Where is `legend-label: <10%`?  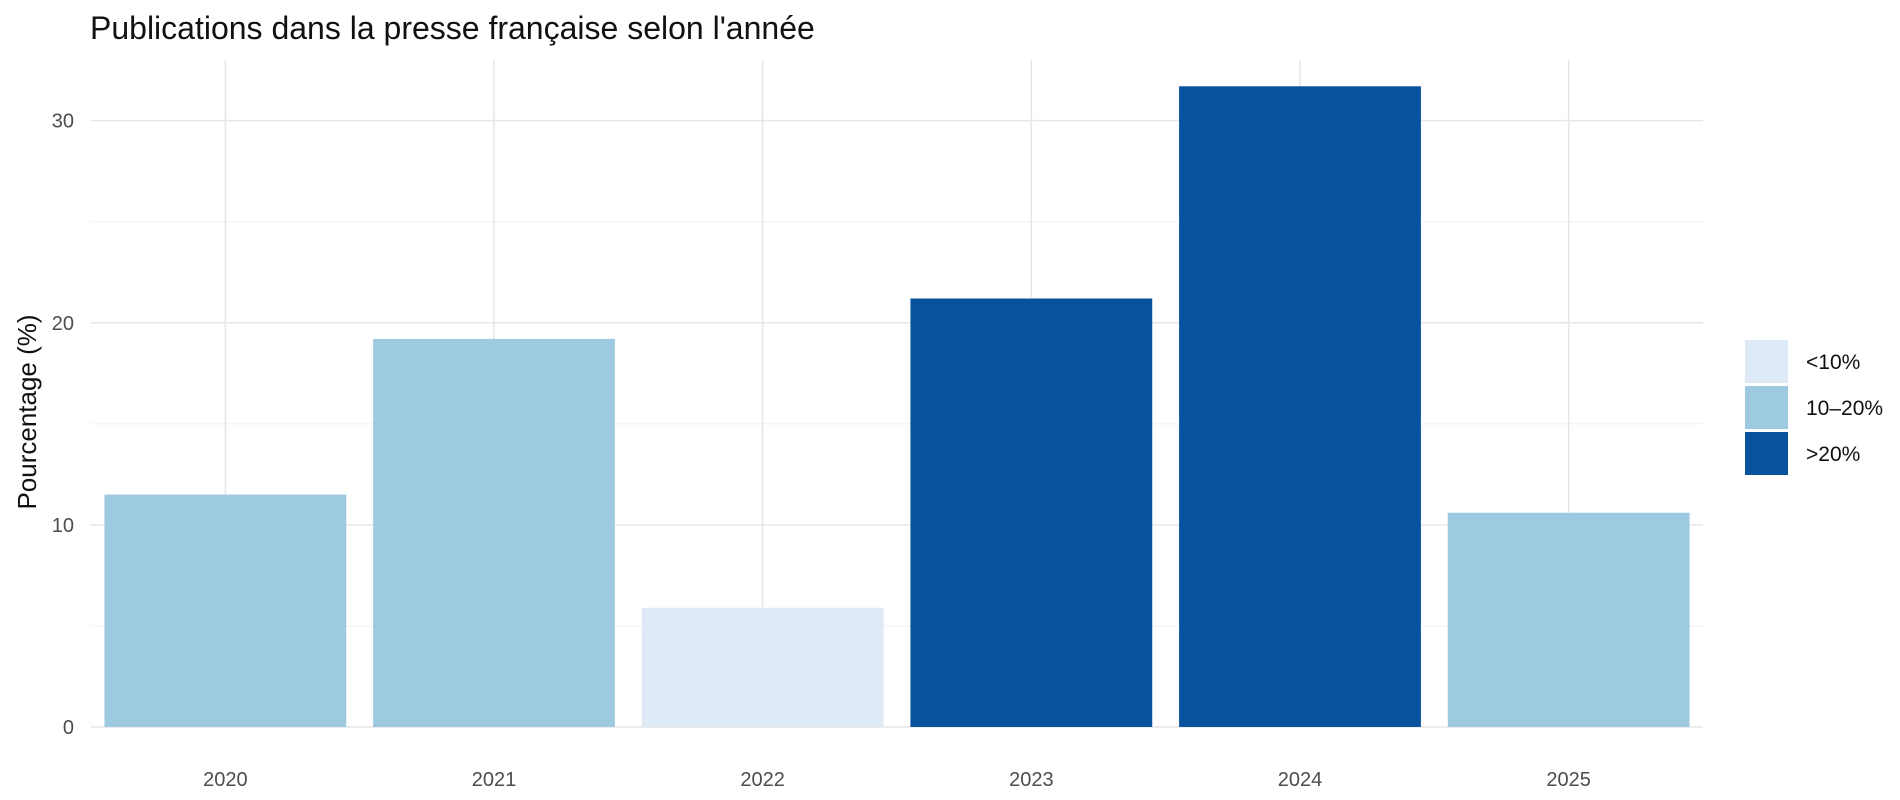 legend-label: <10% is located at coordinates (1833, 362).